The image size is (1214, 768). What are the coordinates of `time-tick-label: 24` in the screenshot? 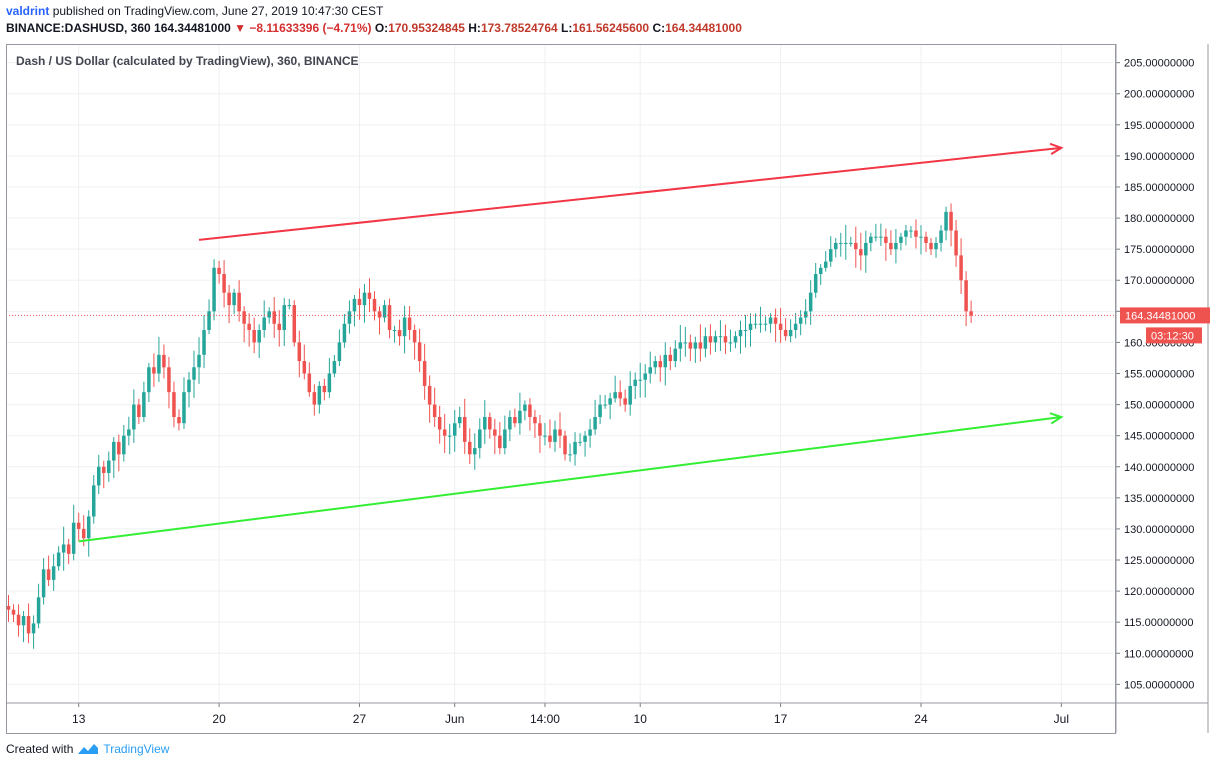 It's located at (921, 719).